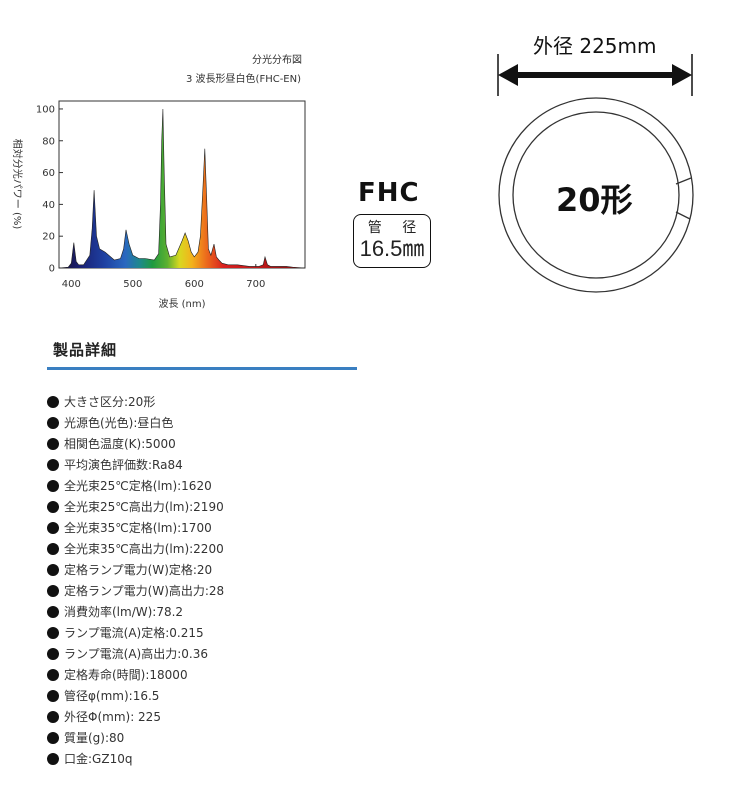 The width and height of the screenshot is (730, 812). I want to click on tube-diameter-box: 管 径 16.5㎜, so click(392, 241).